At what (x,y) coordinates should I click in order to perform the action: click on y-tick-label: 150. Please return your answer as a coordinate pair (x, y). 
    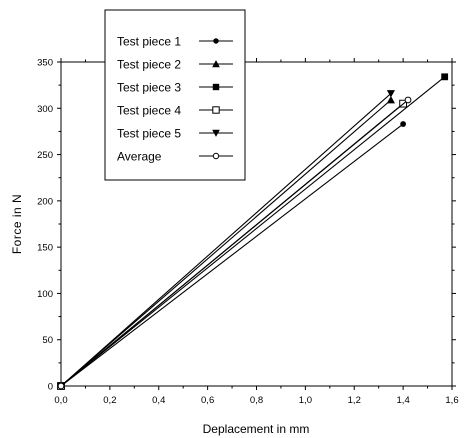
    Looking at the image, I should click on (45, 248).